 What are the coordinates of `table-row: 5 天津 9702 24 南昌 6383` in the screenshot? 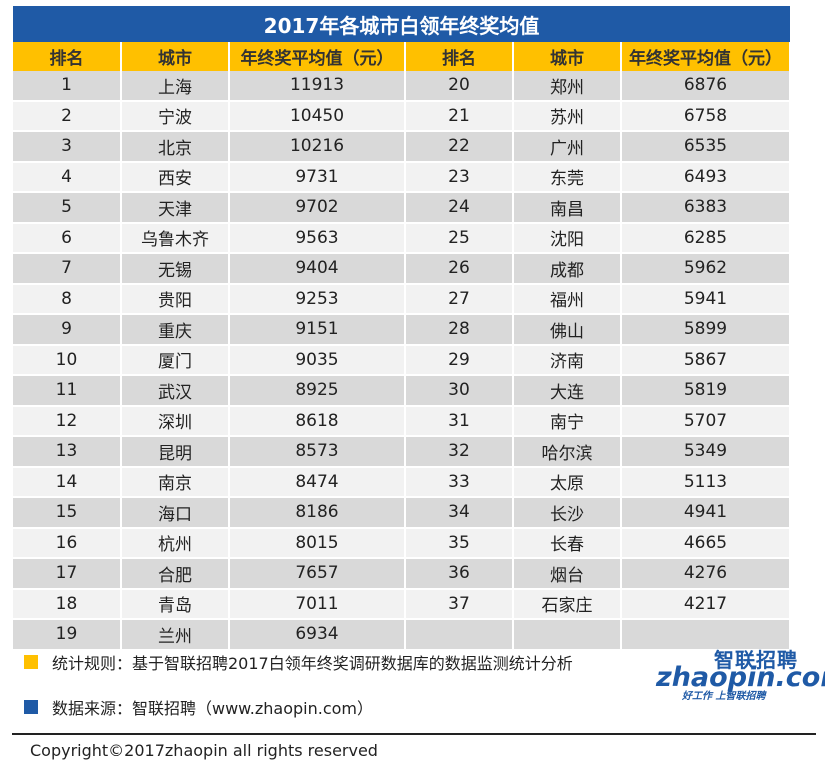 It's located at (402, 208).